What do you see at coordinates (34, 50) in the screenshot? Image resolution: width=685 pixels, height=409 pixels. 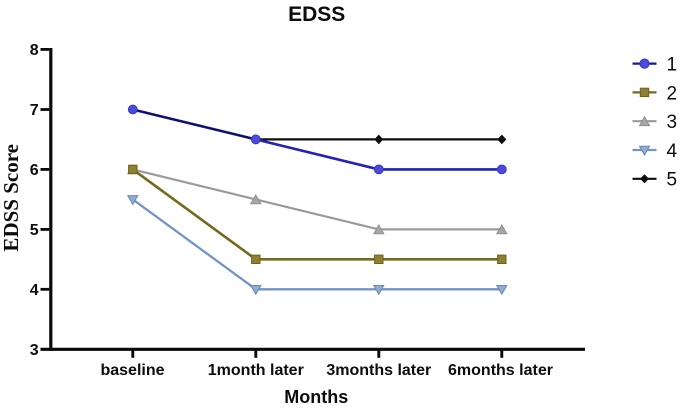 I see `svg-text: 8` at bounding box center [34, 50].